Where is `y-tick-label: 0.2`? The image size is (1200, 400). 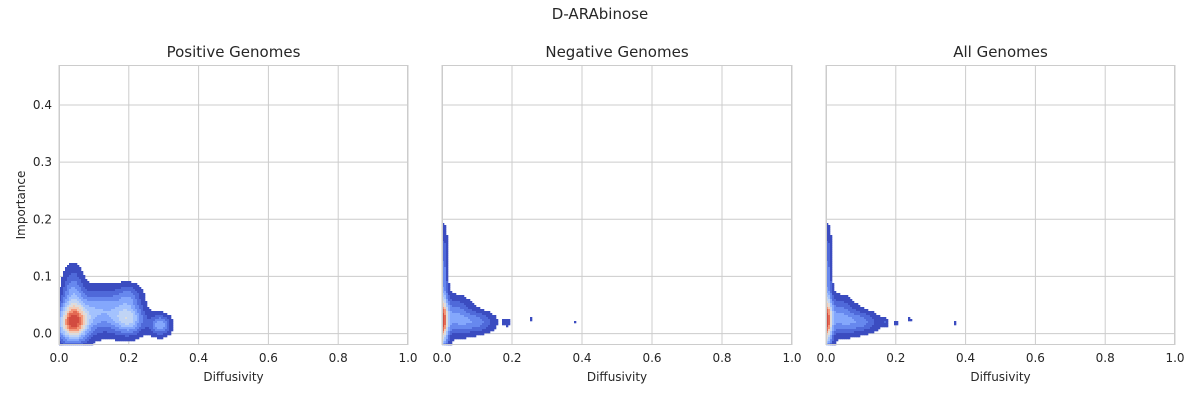
y-tick-label: 0.2 is located at coordinates (42, 219).